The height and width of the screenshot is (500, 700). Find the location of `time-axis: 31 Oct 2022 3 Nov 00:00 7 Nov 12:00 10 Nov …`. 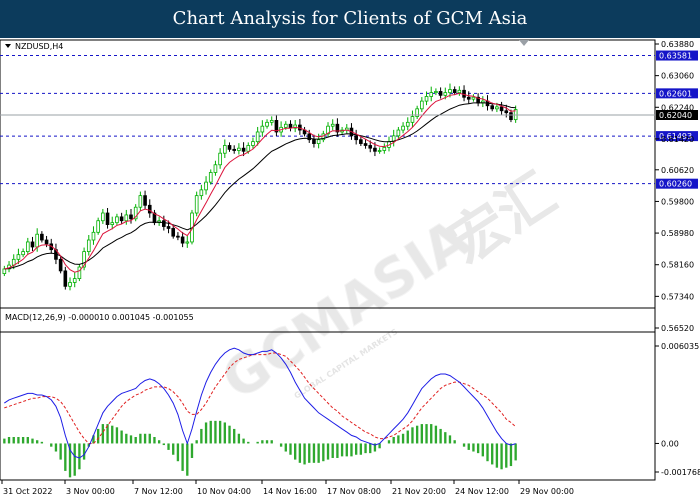

time-axis: 31 Oct 2022 3 Nov 00:00 7 Nov 12:00 10 Nov … is located at coordinates (287, 488).